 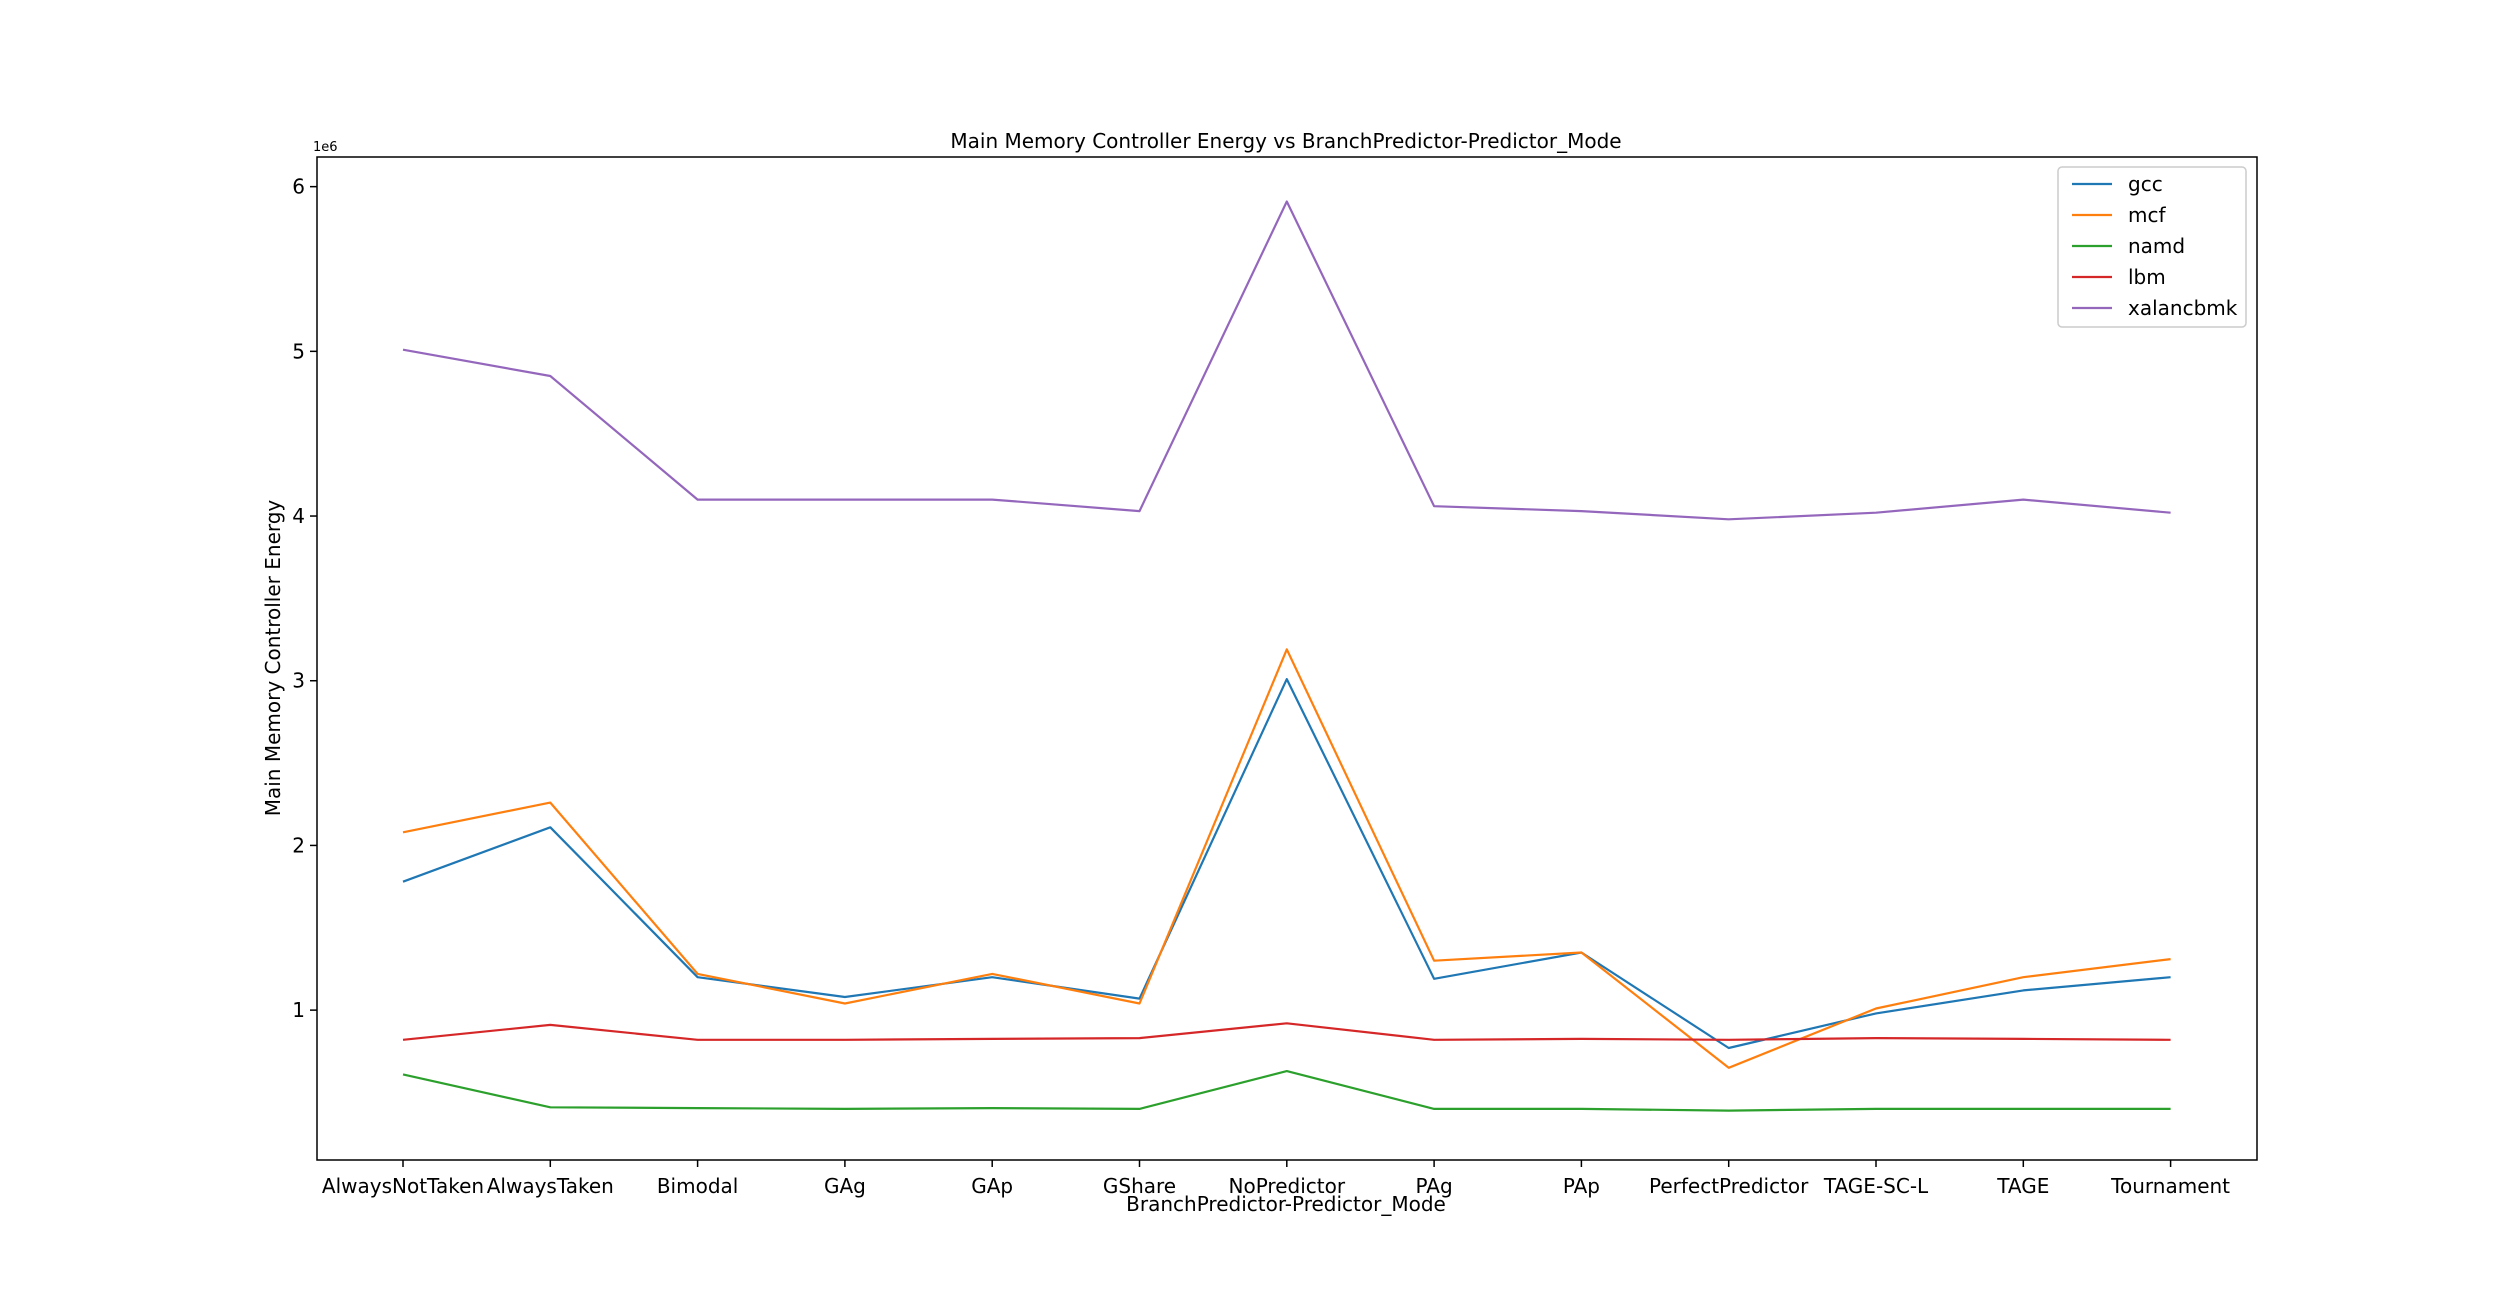 I want to click on x-tick-label: PAp, so click(x=1581, y=1186).